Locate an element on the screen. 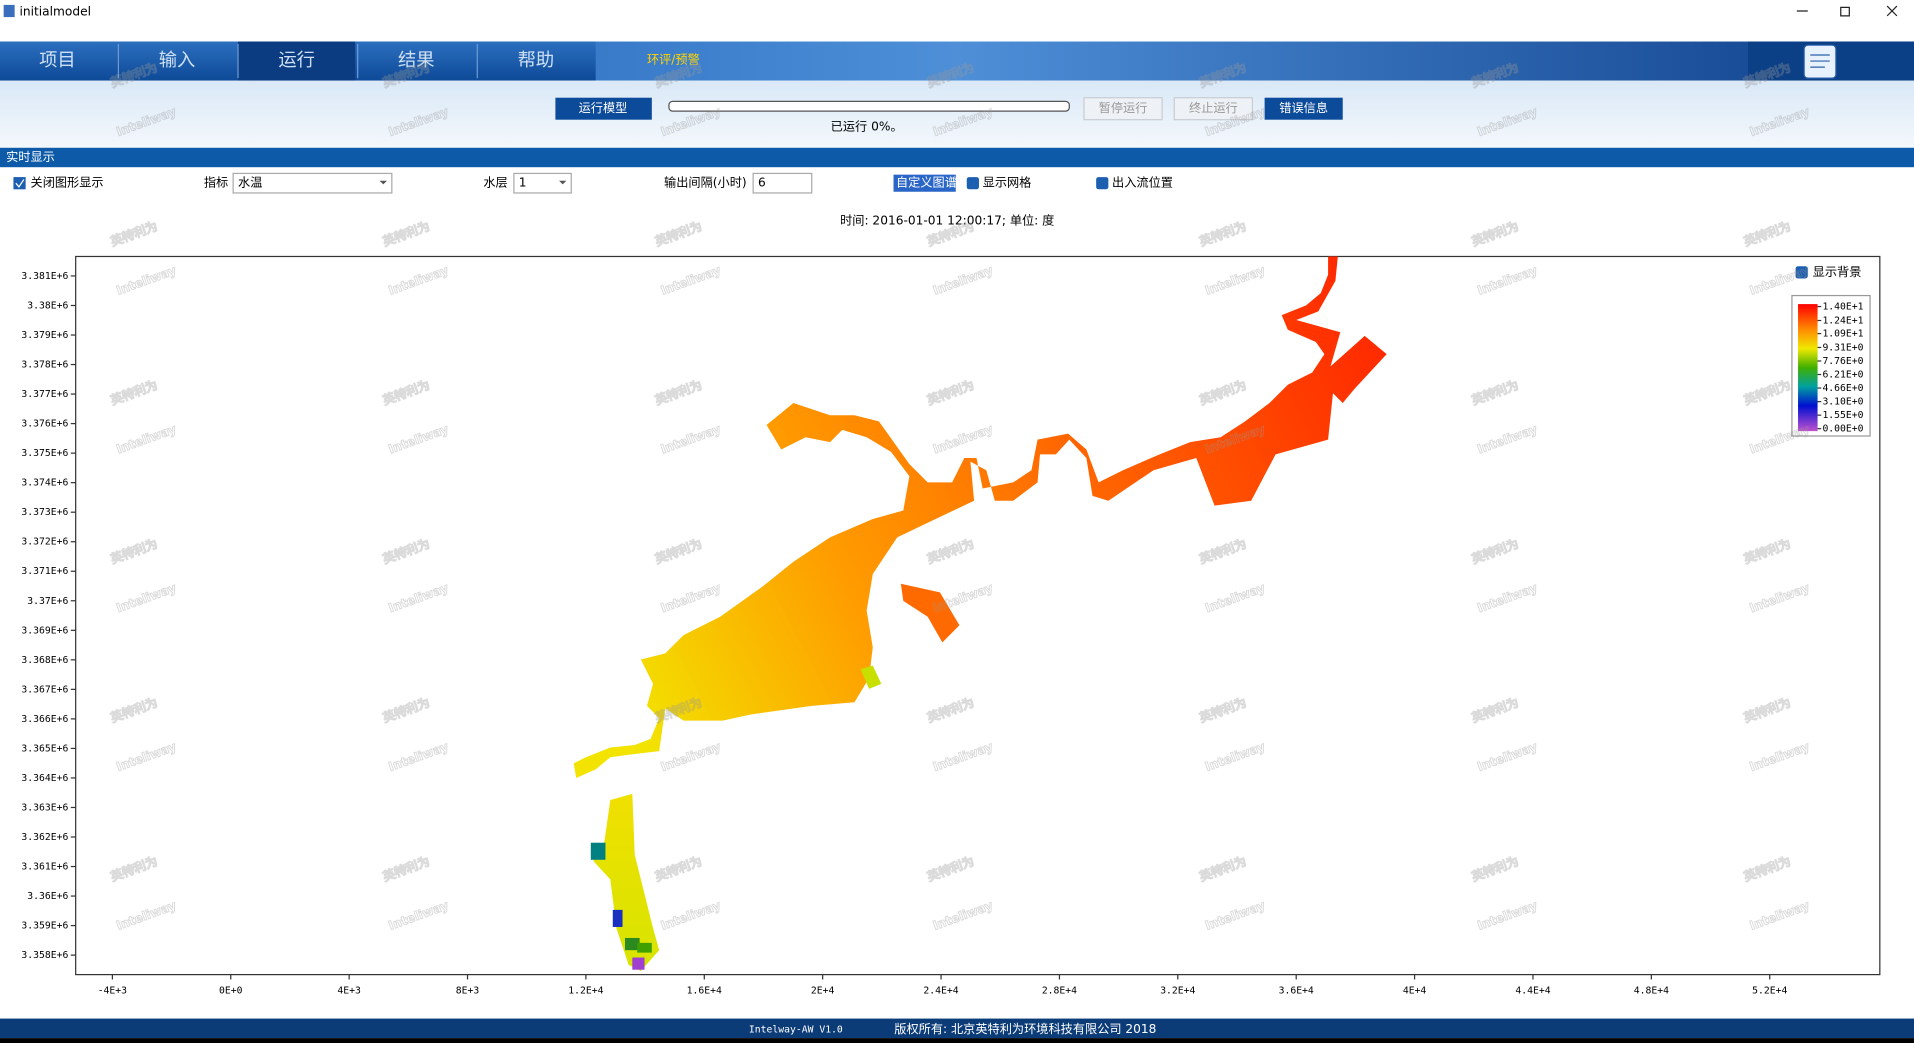 The image size is (1914, 1043). y-tick-label: 3.36E+6 is located at coordinates (47, 896).